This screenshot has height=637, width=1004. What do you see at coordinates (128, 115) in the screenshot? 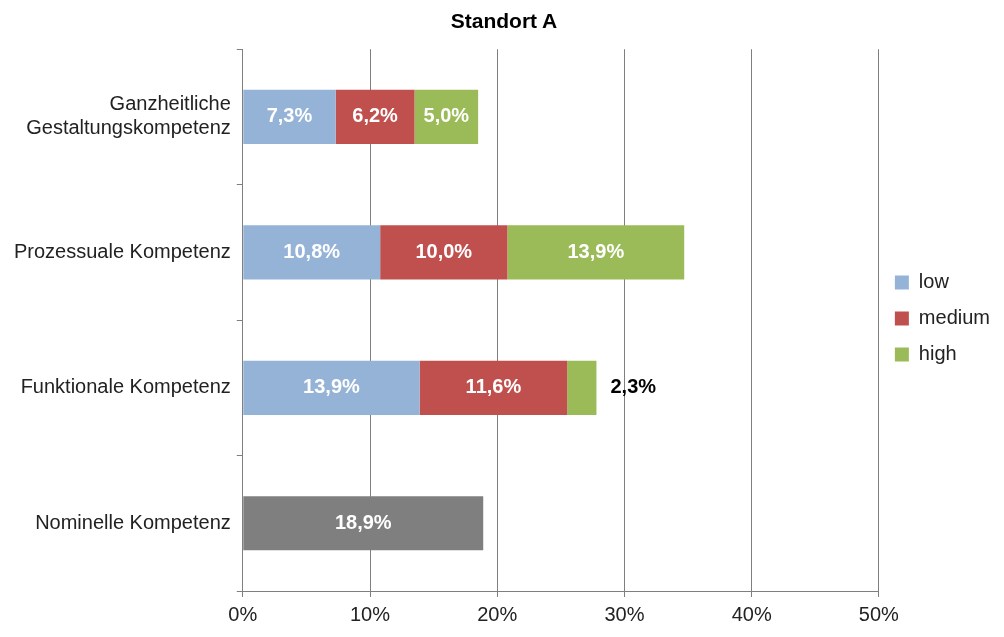
I see `y-tick-label: Ganzheitliche Gestaltungskompetenz` at bounding box center [128, 115].